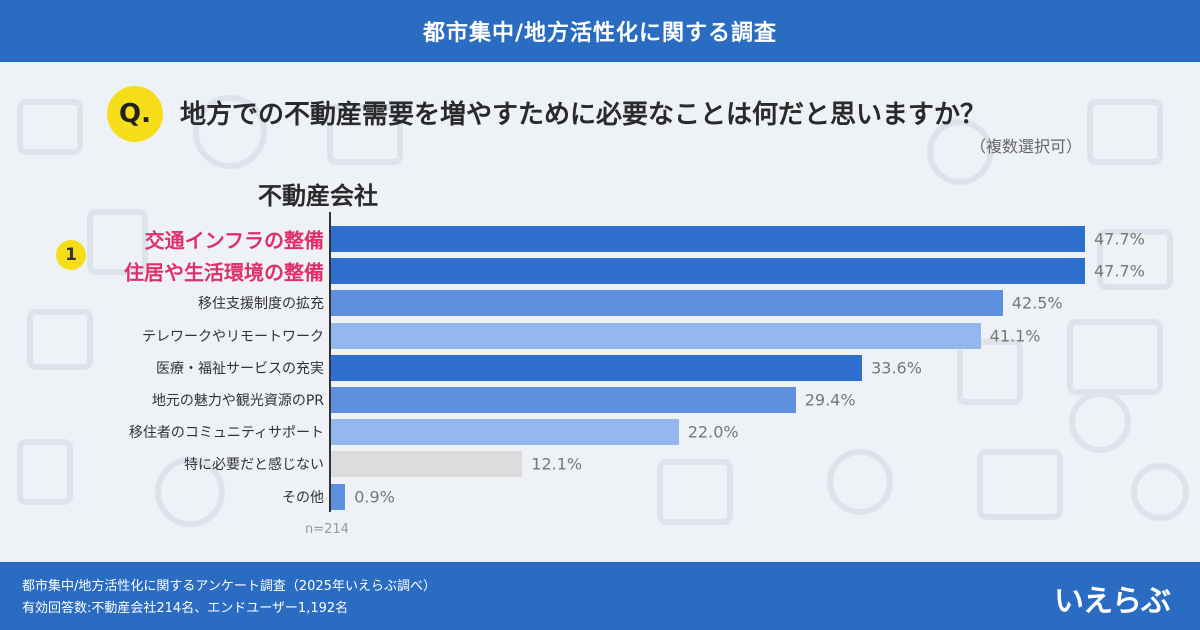 The height and width of the screenshot is (630, 1200). I want to click on value-label: 22.0%, so click(713, 432).